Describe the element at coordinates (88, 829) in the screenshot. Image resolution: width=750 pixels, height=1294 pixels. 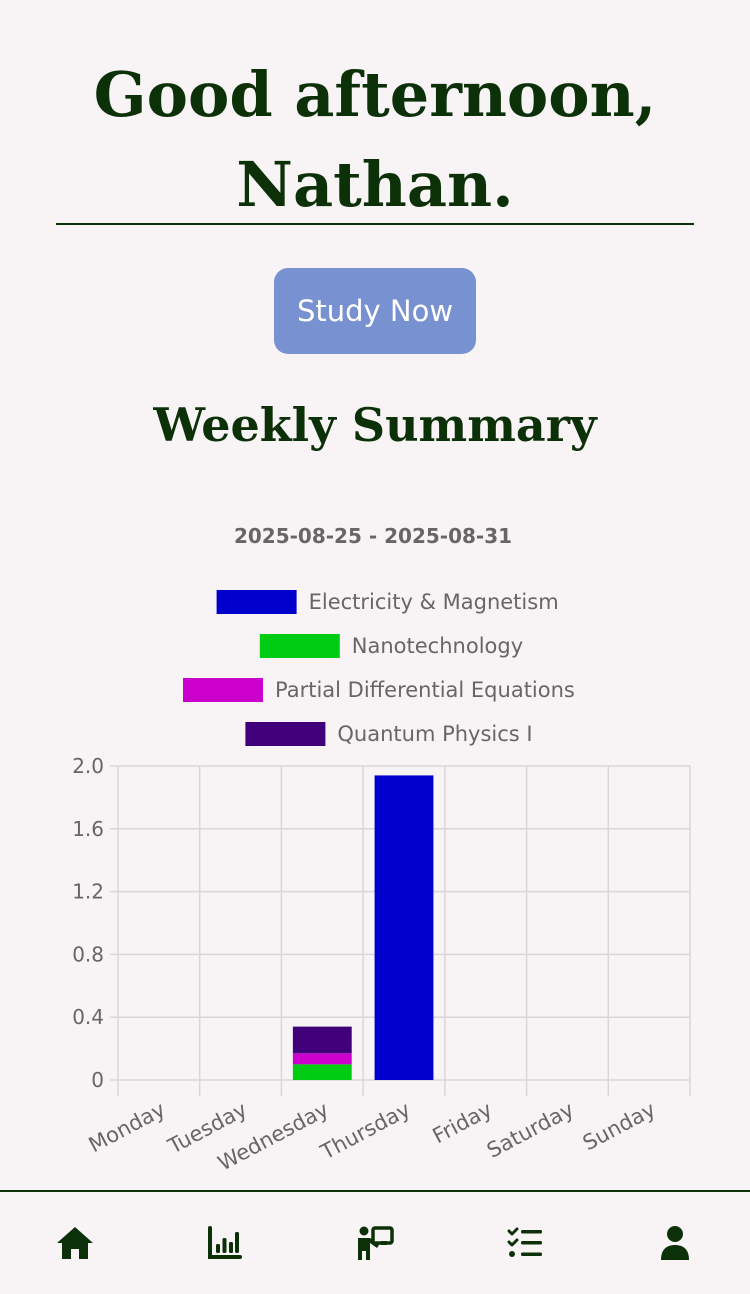
I see `y-tick-label: 1.6` at that location.